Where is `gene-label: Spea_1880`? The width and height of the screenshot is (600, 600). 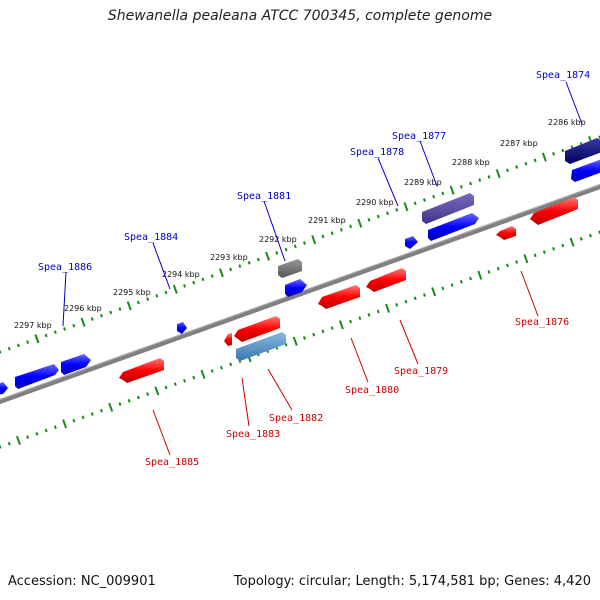
gene-label: Spea_1880 is located at coordinates (372, 390).